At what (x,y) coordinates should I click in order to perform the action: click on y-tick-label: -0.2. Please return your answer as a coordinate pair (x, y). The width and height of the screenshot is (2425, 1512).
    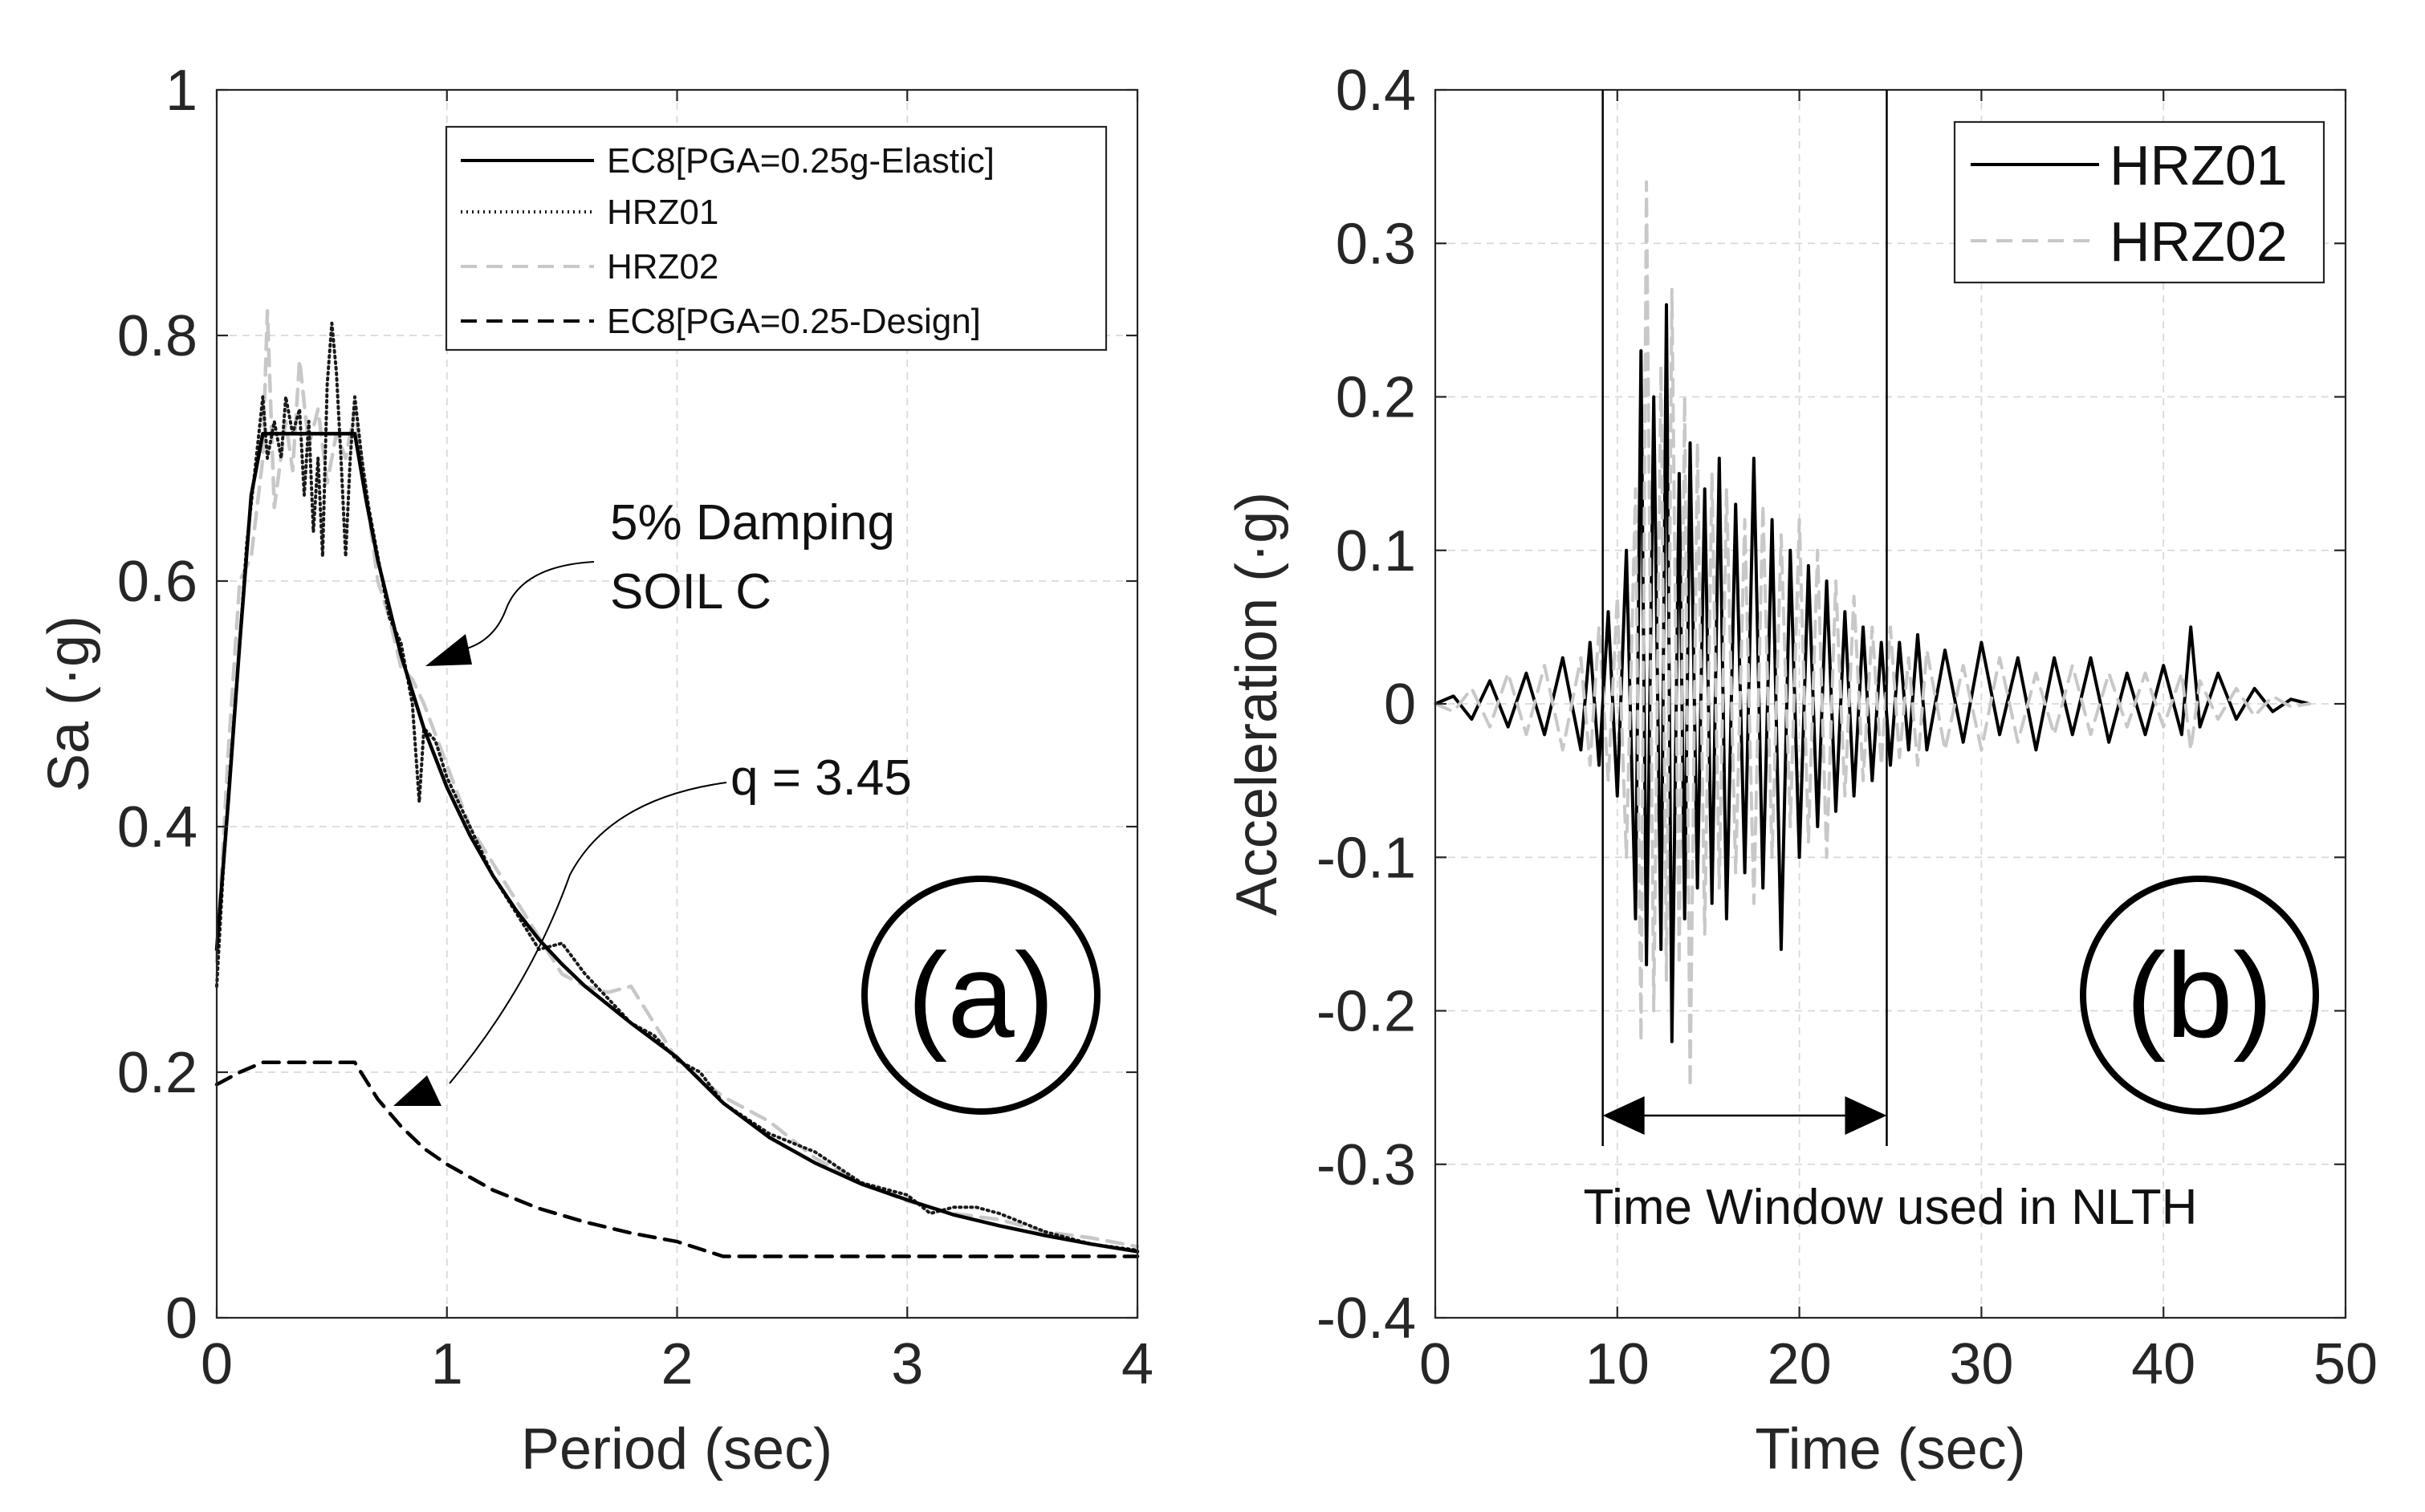
    Looking at the image, I should click on (1366, 1012).